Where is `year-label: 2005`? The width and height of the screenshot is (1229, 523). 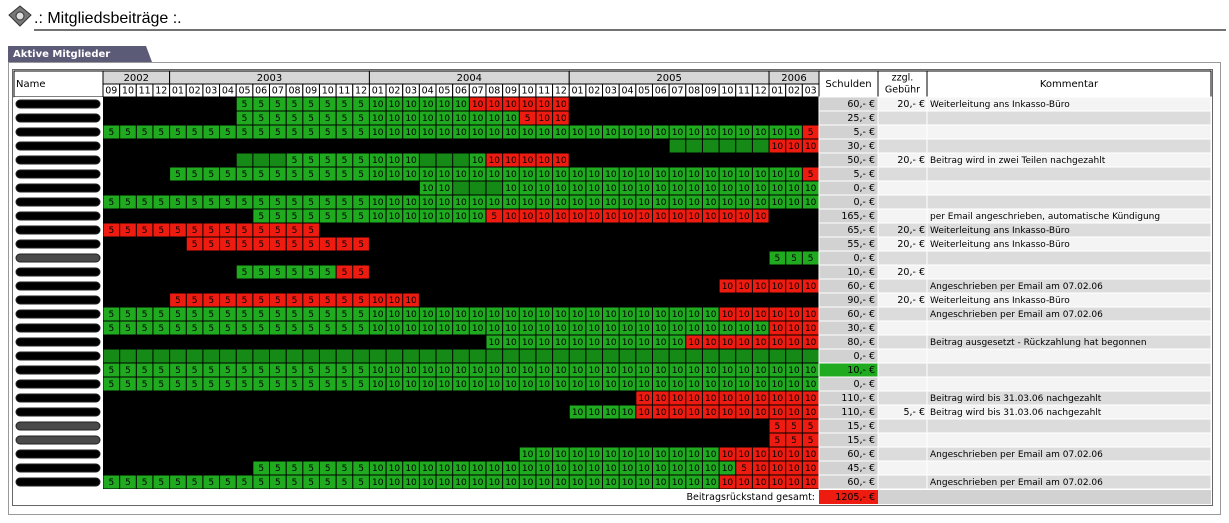 year-label: 2005 is located at coordinates (668, 78).